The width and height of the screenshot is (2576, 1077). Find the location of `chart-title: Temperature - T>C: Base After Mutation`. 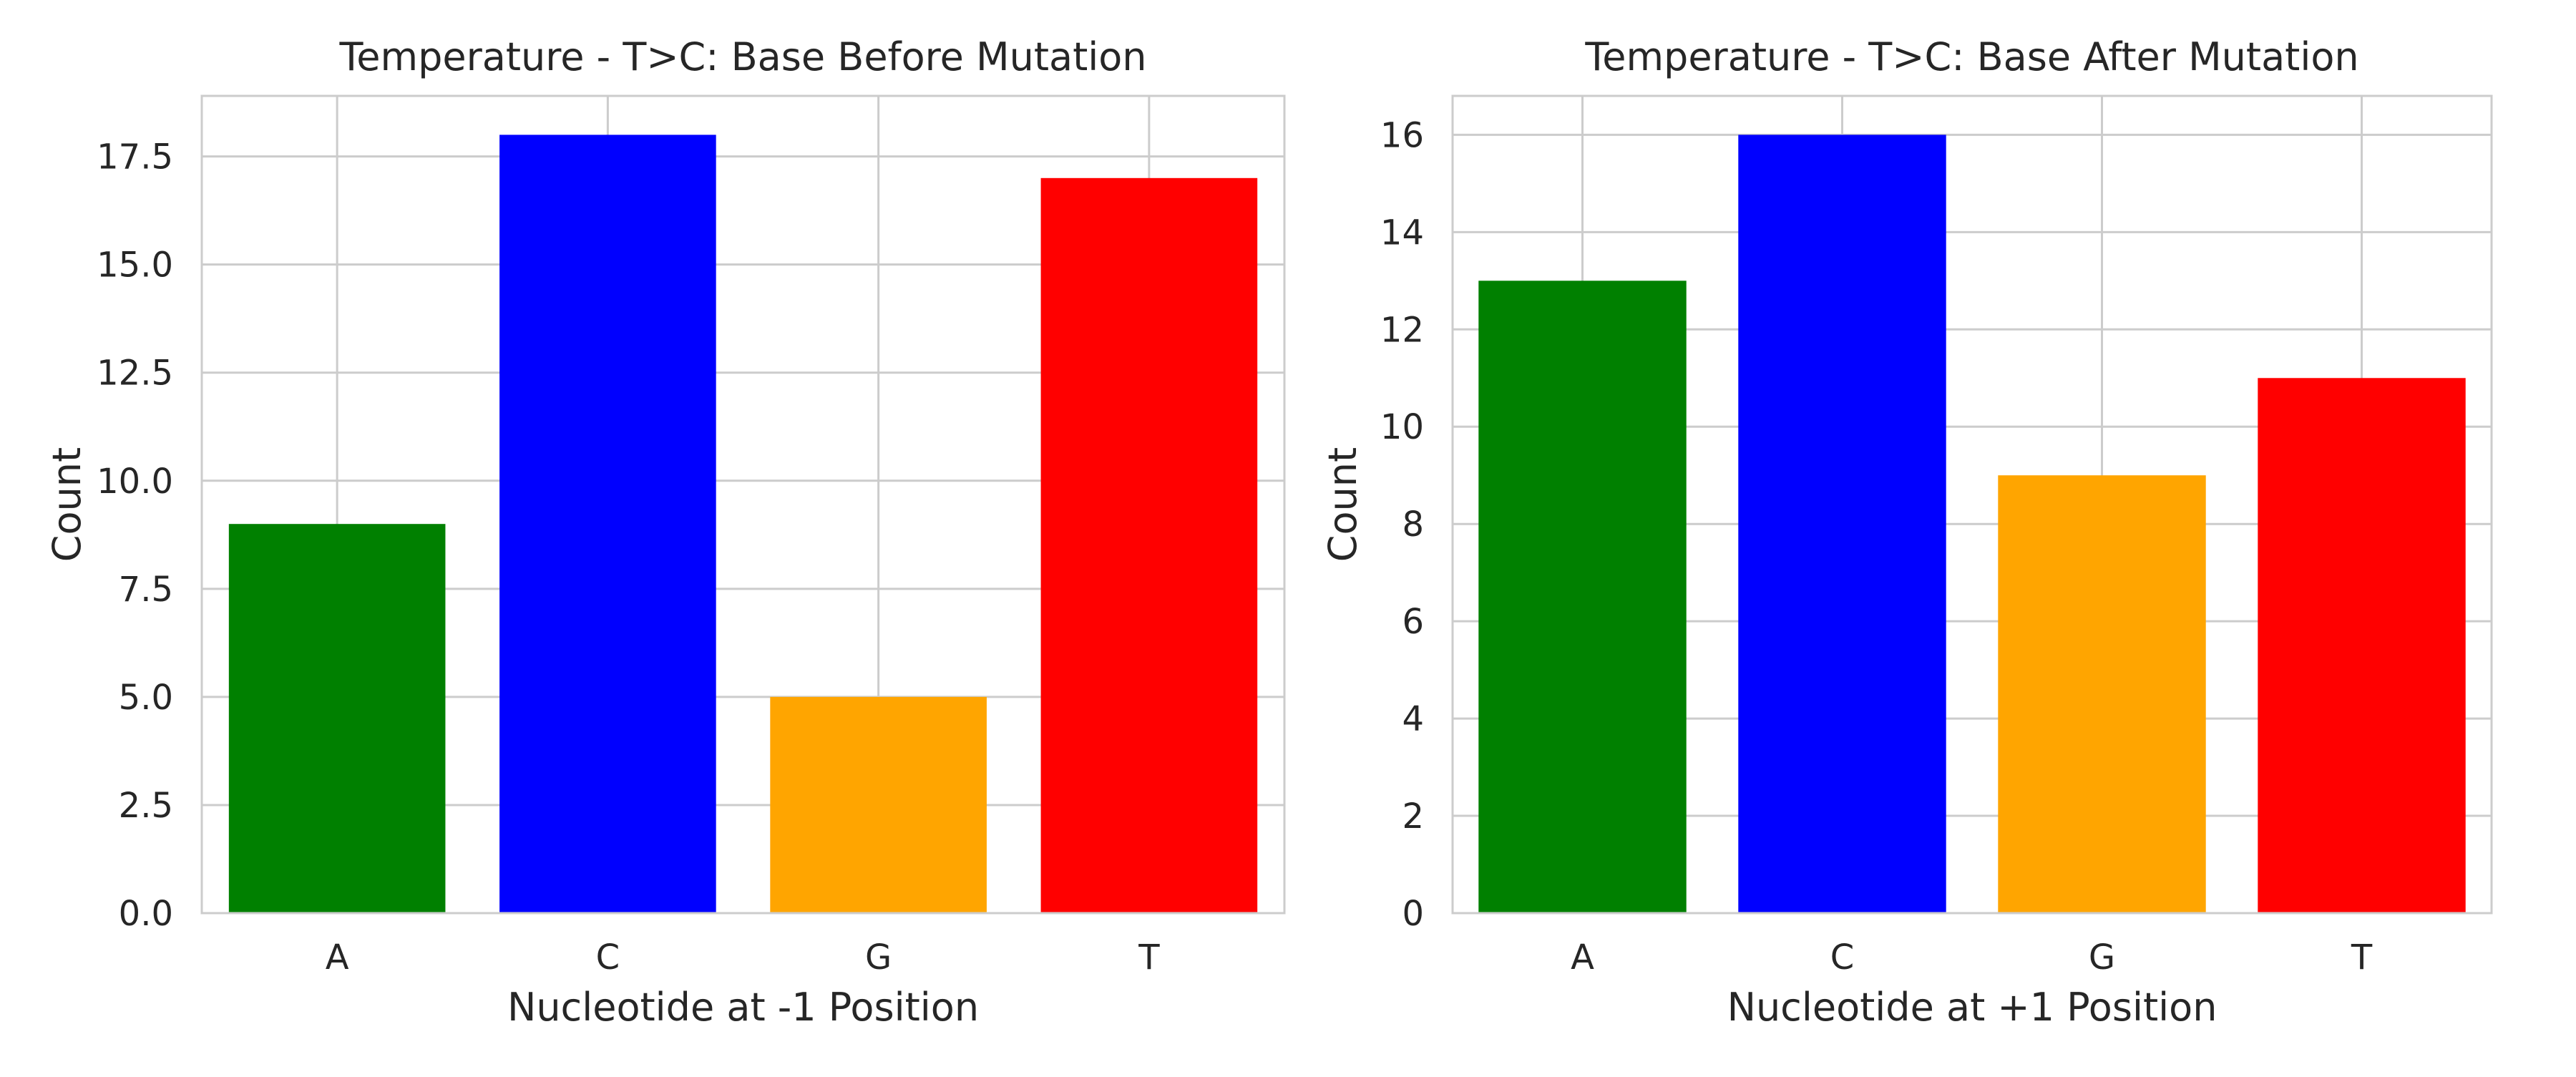

chart-title: Temperature - T>C: Base After Mutation is located at coordinates (1971, 56).